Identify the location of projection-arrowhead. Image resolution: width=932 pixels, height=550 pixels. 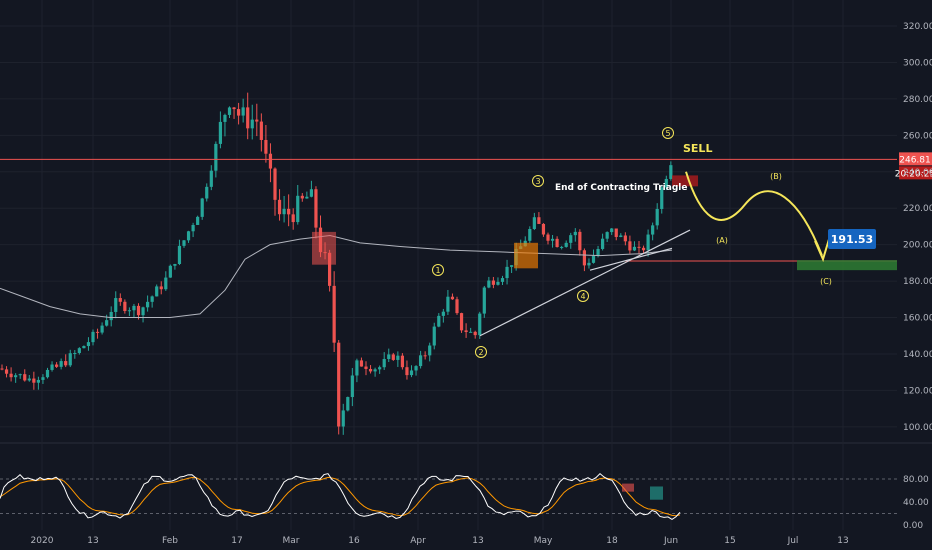
(822, 250).